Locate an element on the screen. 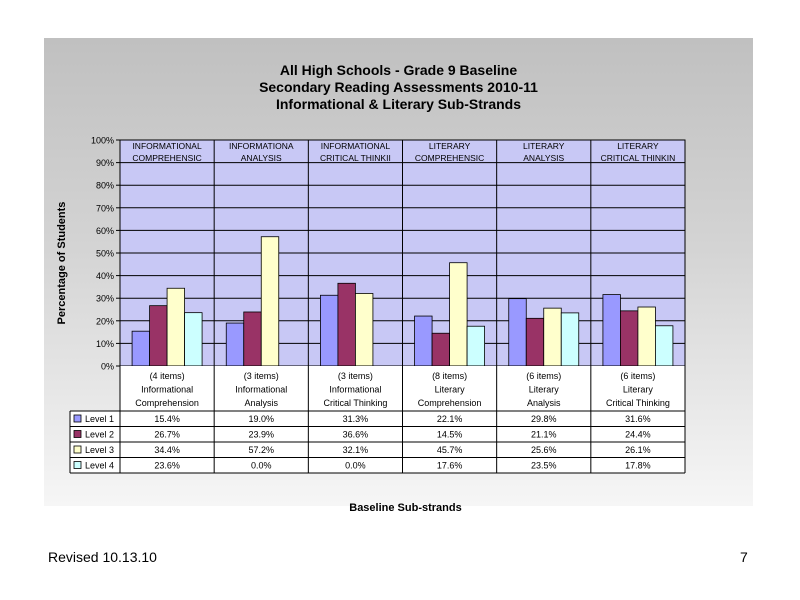  y-tick-label: 60% is located at coordinates (105, 231).